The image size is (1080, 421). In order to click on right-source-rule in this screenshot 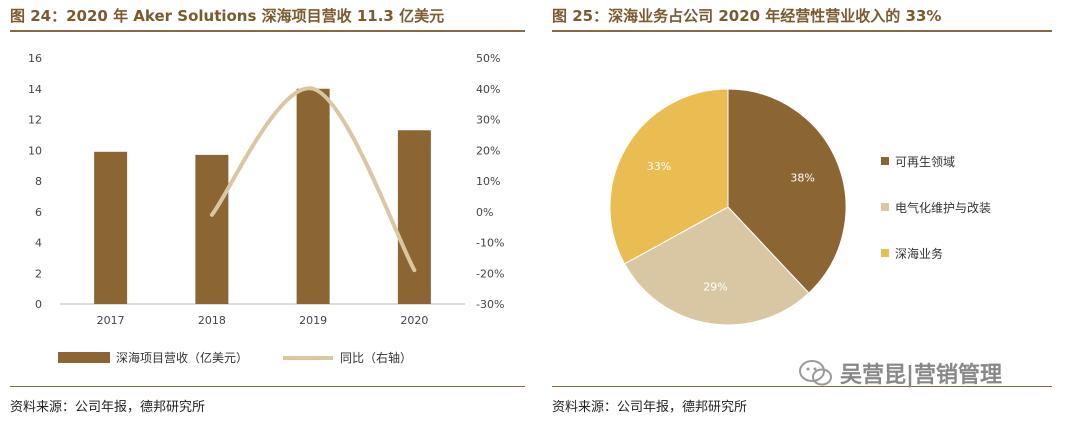, I will do `click(802, 386)`.